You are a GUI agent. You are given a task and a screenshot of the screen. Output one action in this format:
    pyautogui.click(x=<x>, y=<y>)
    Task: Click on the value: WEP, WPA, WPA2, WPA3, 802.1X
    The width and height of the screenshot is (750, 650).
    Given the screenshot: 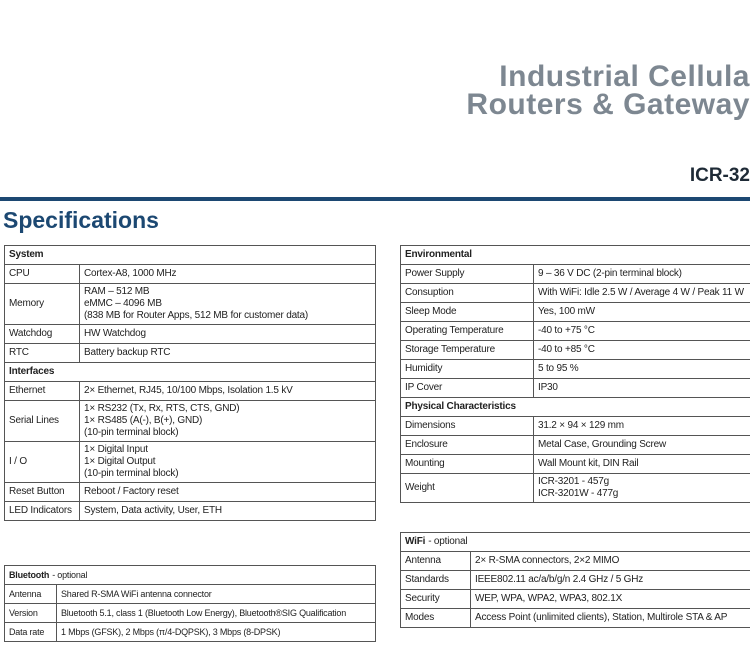 What is the action you would take?
    pyautogui.click(x=610, y=599)
    